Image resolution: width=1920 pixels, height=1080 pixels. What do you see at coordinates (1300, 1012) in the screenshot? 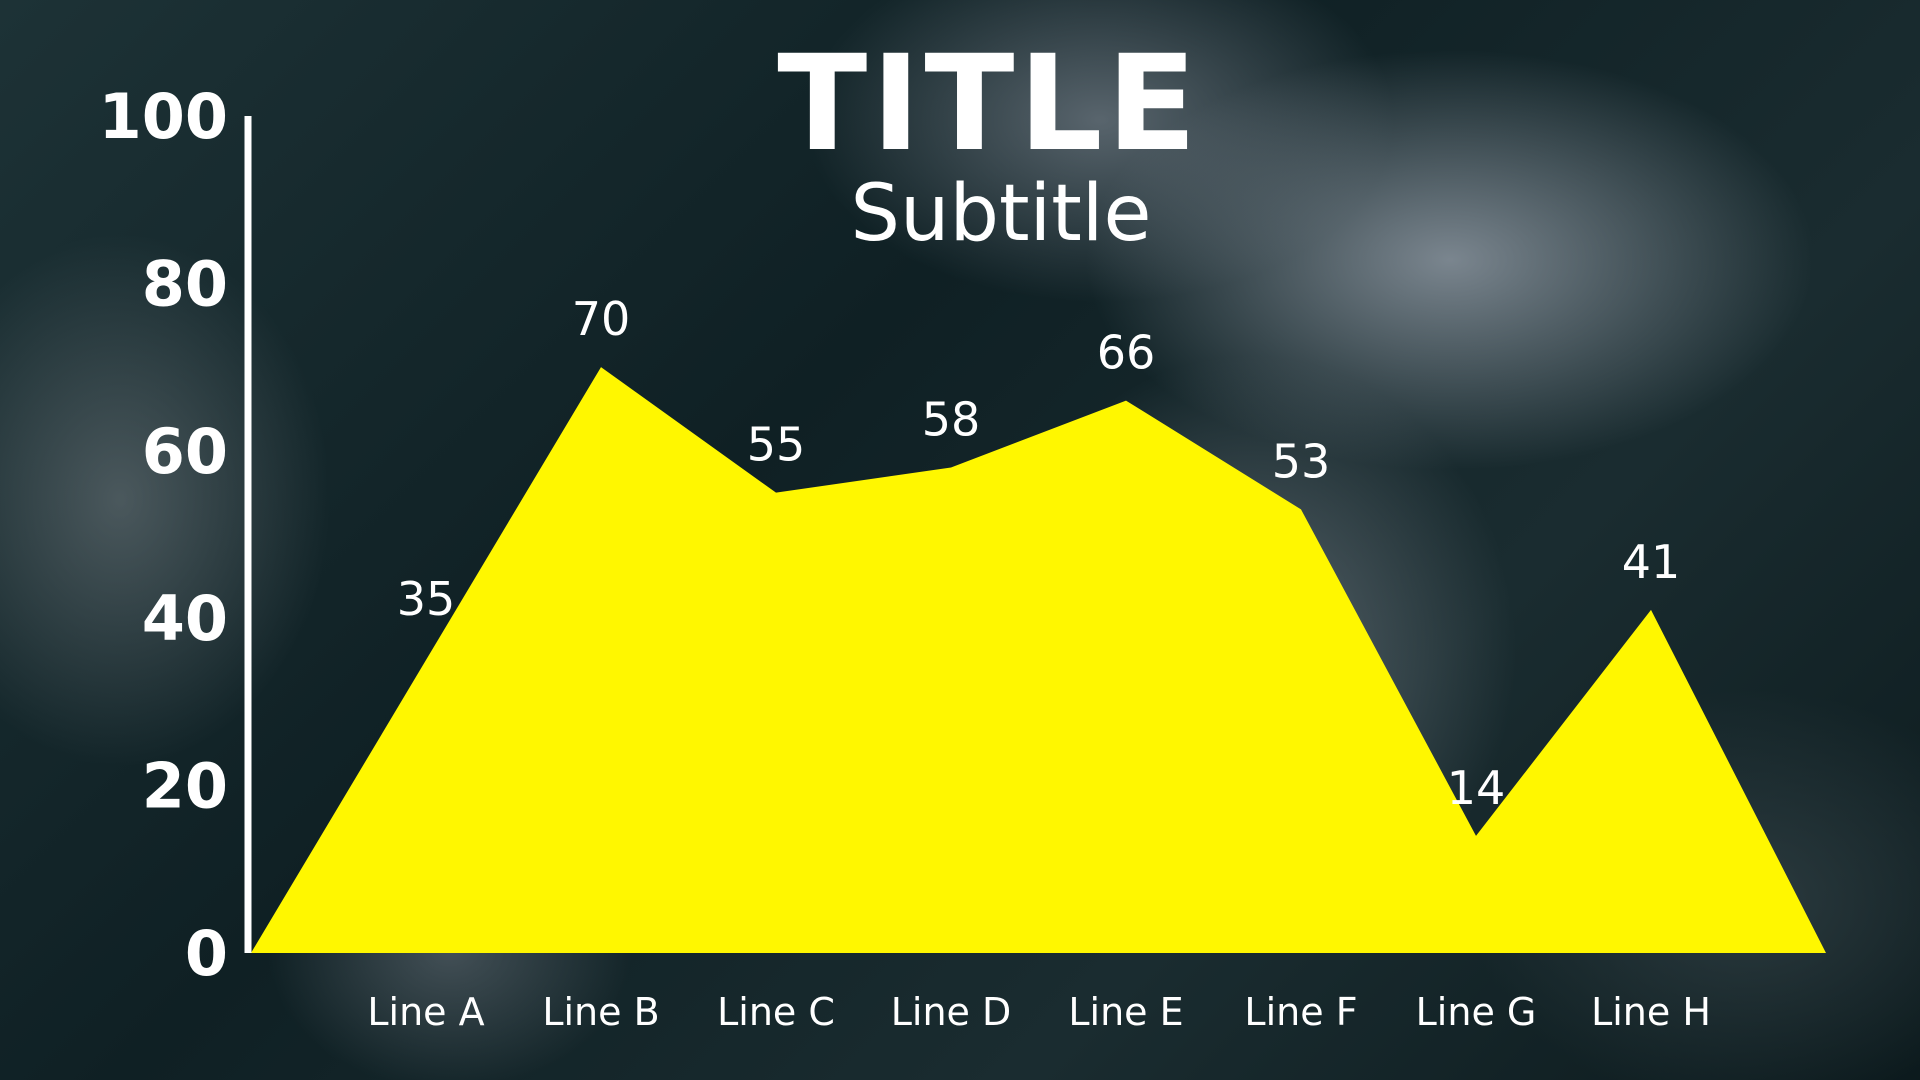
I see `x-tick-label: Line F` at bounding box center [1300, 1012].